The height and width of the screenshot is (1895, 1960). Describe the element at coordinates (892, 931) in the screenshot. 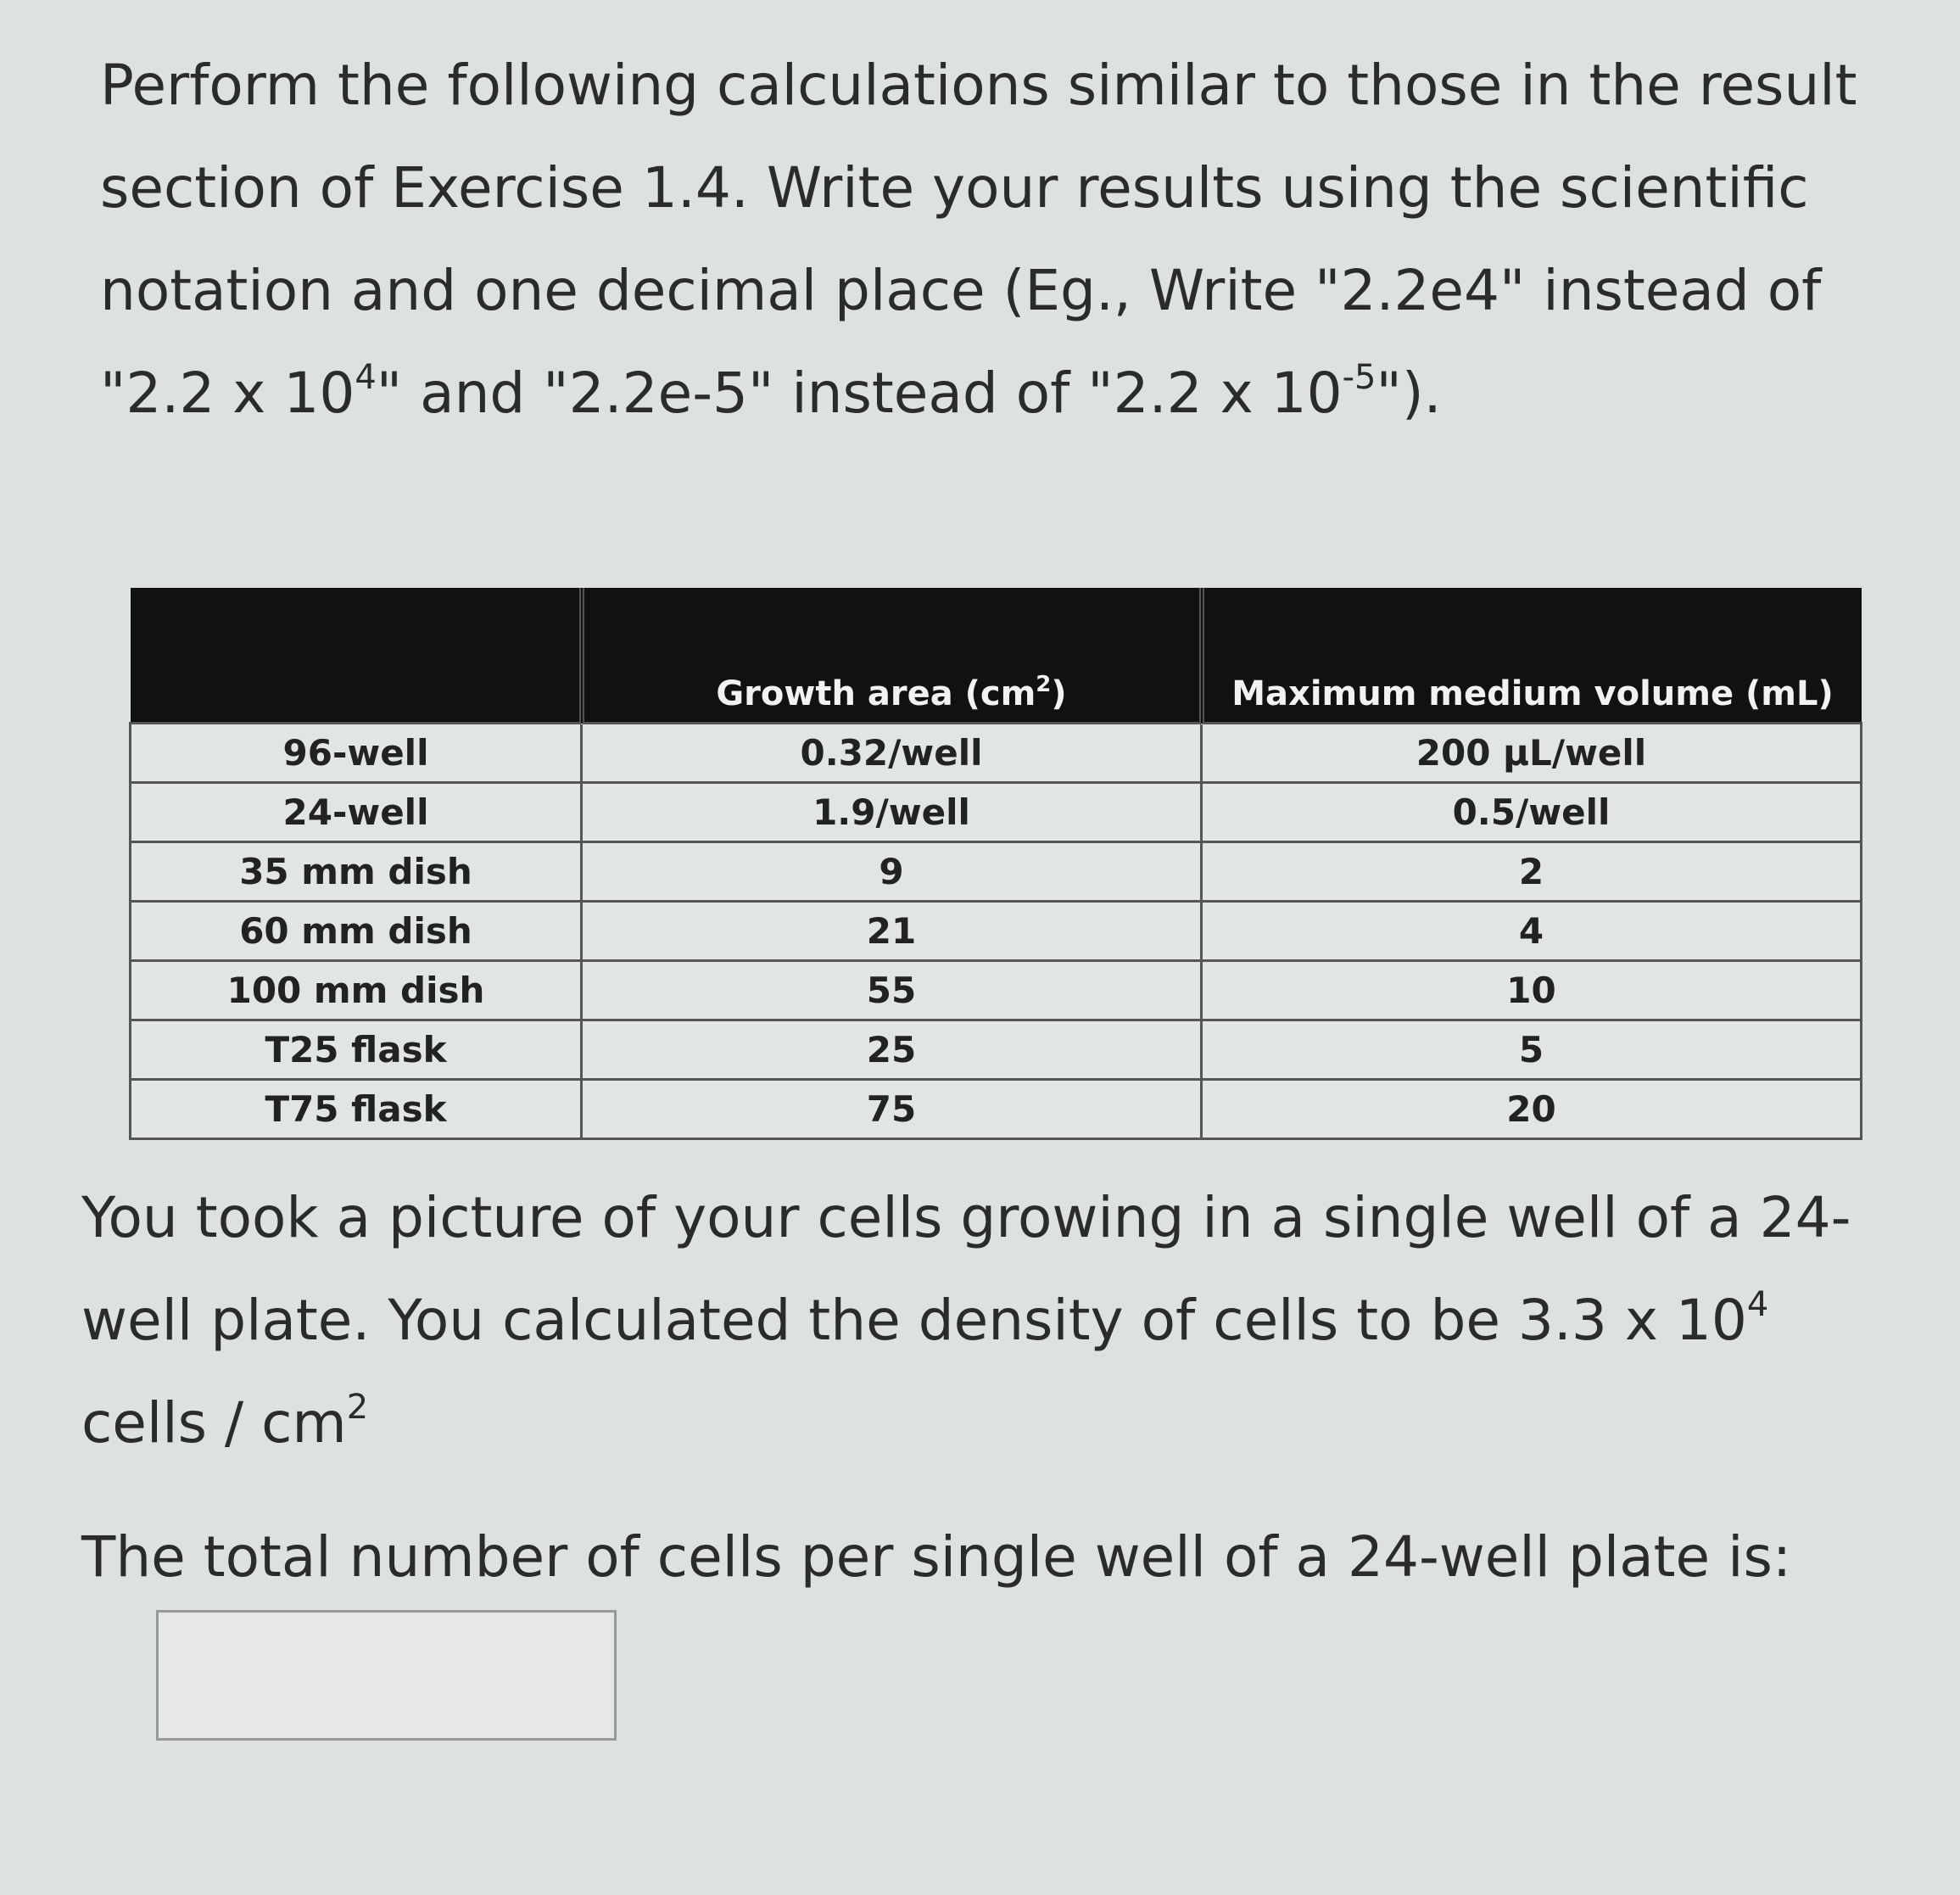

I see `table-cell: 21` at that location.